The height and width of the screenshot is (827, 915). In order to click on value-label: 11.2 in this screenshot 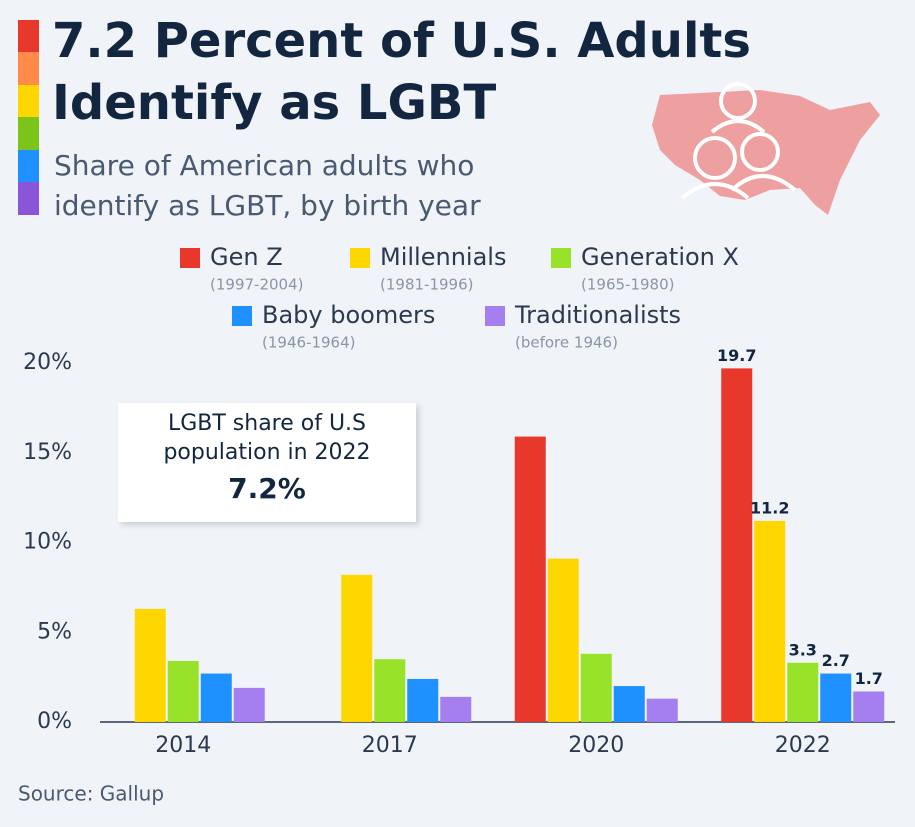, I will do `click(769, 507)`.